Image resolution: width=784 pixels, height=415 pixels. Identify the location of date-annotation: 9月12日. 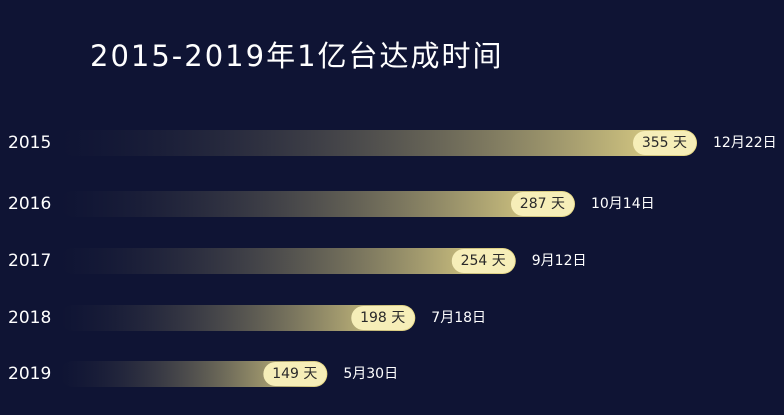
(559, 261).